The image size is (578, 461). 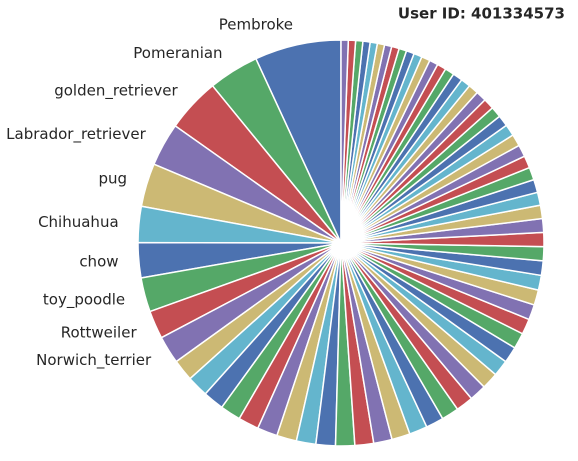 I want to click on slice-label: chow, so click(x=98, y=262).